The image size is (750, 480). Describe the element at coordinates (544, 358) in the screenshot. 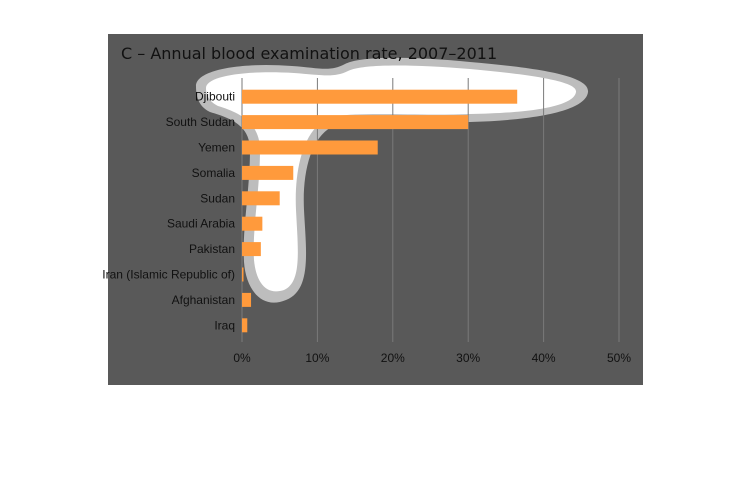

I see `x-tick-label: 40%` at that location.